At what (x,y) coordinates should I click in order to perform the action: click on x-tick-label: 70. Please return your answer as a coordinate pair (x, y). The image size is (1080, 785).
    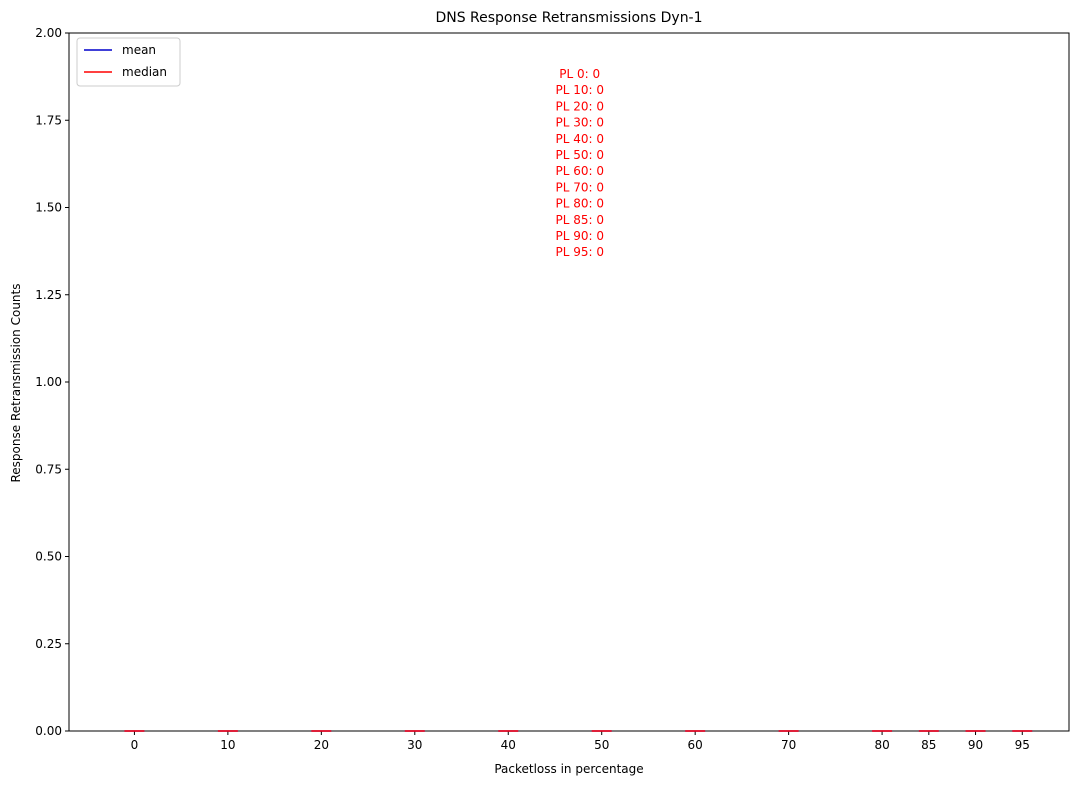
    Looking at the image, I should click on (788, 745).